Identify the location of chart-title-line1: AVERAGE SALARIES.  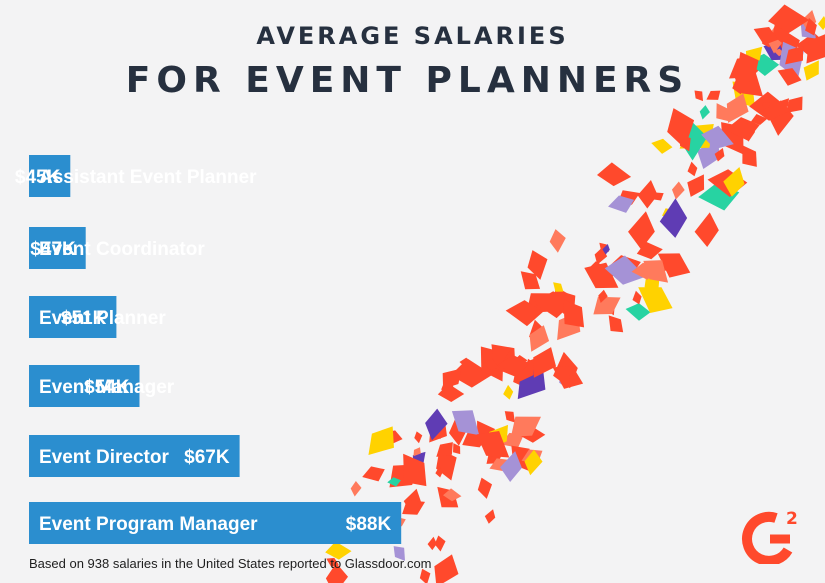
(412, 36).